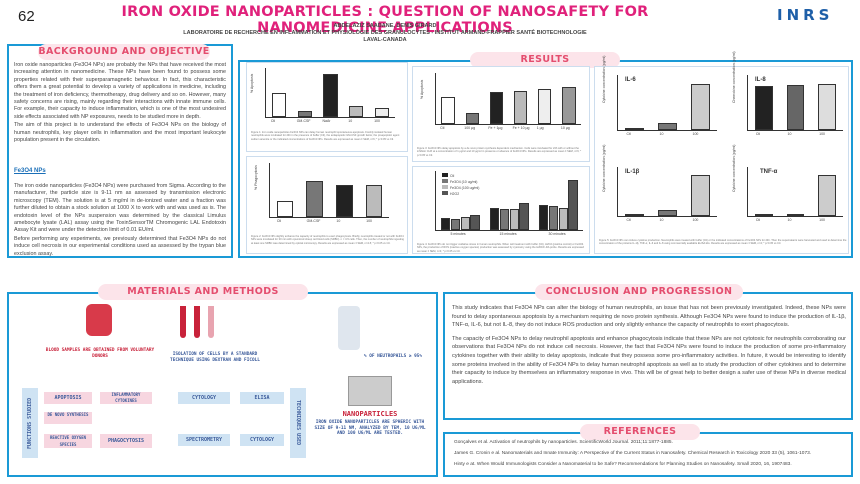 This screenshot has width=860, height=484. I want to click on il8-label: IL-8, so click(760, 80).